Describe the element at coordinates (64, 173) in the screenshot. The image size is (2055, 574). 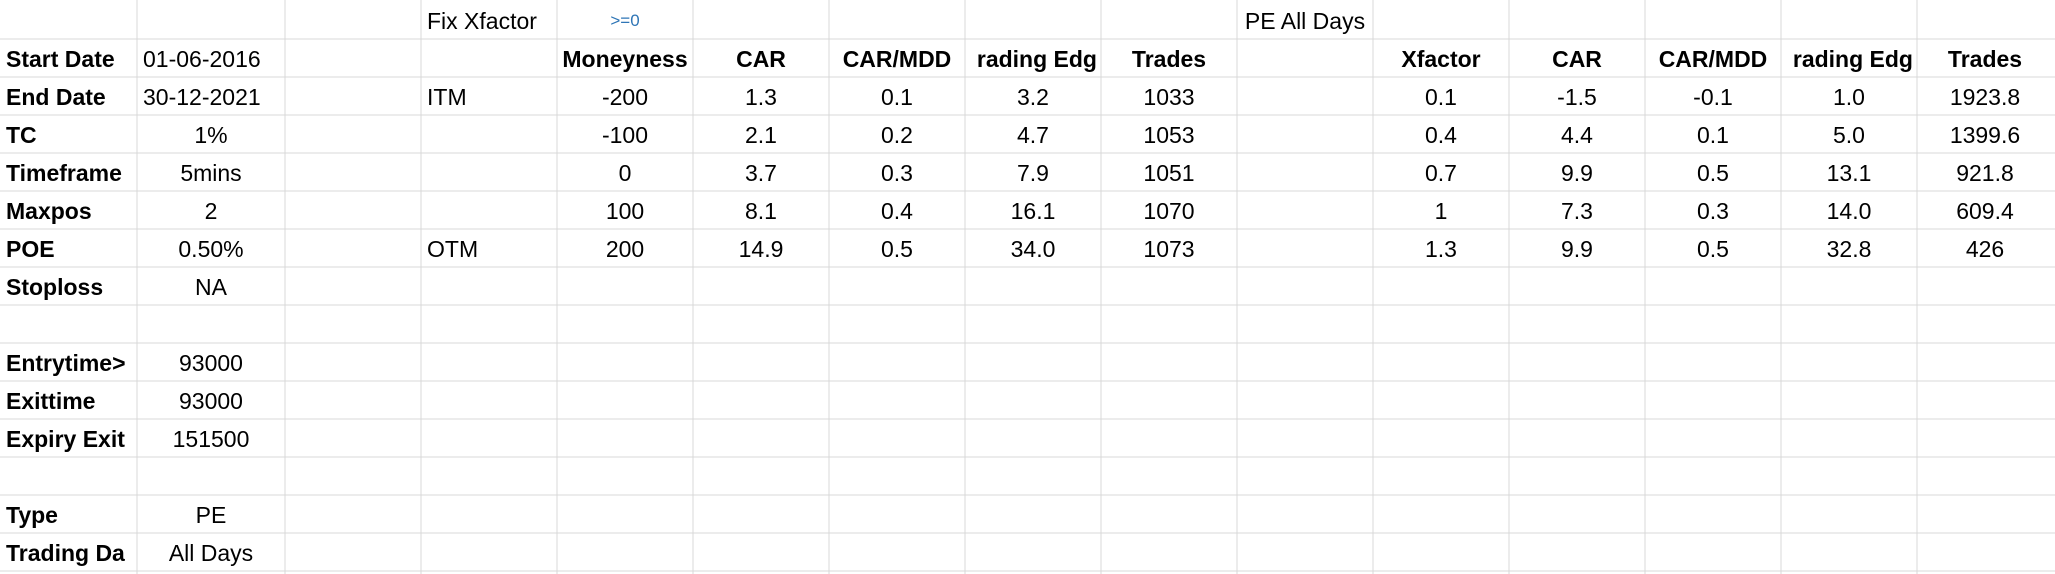
I see `param-label: Timeframe` at that location.